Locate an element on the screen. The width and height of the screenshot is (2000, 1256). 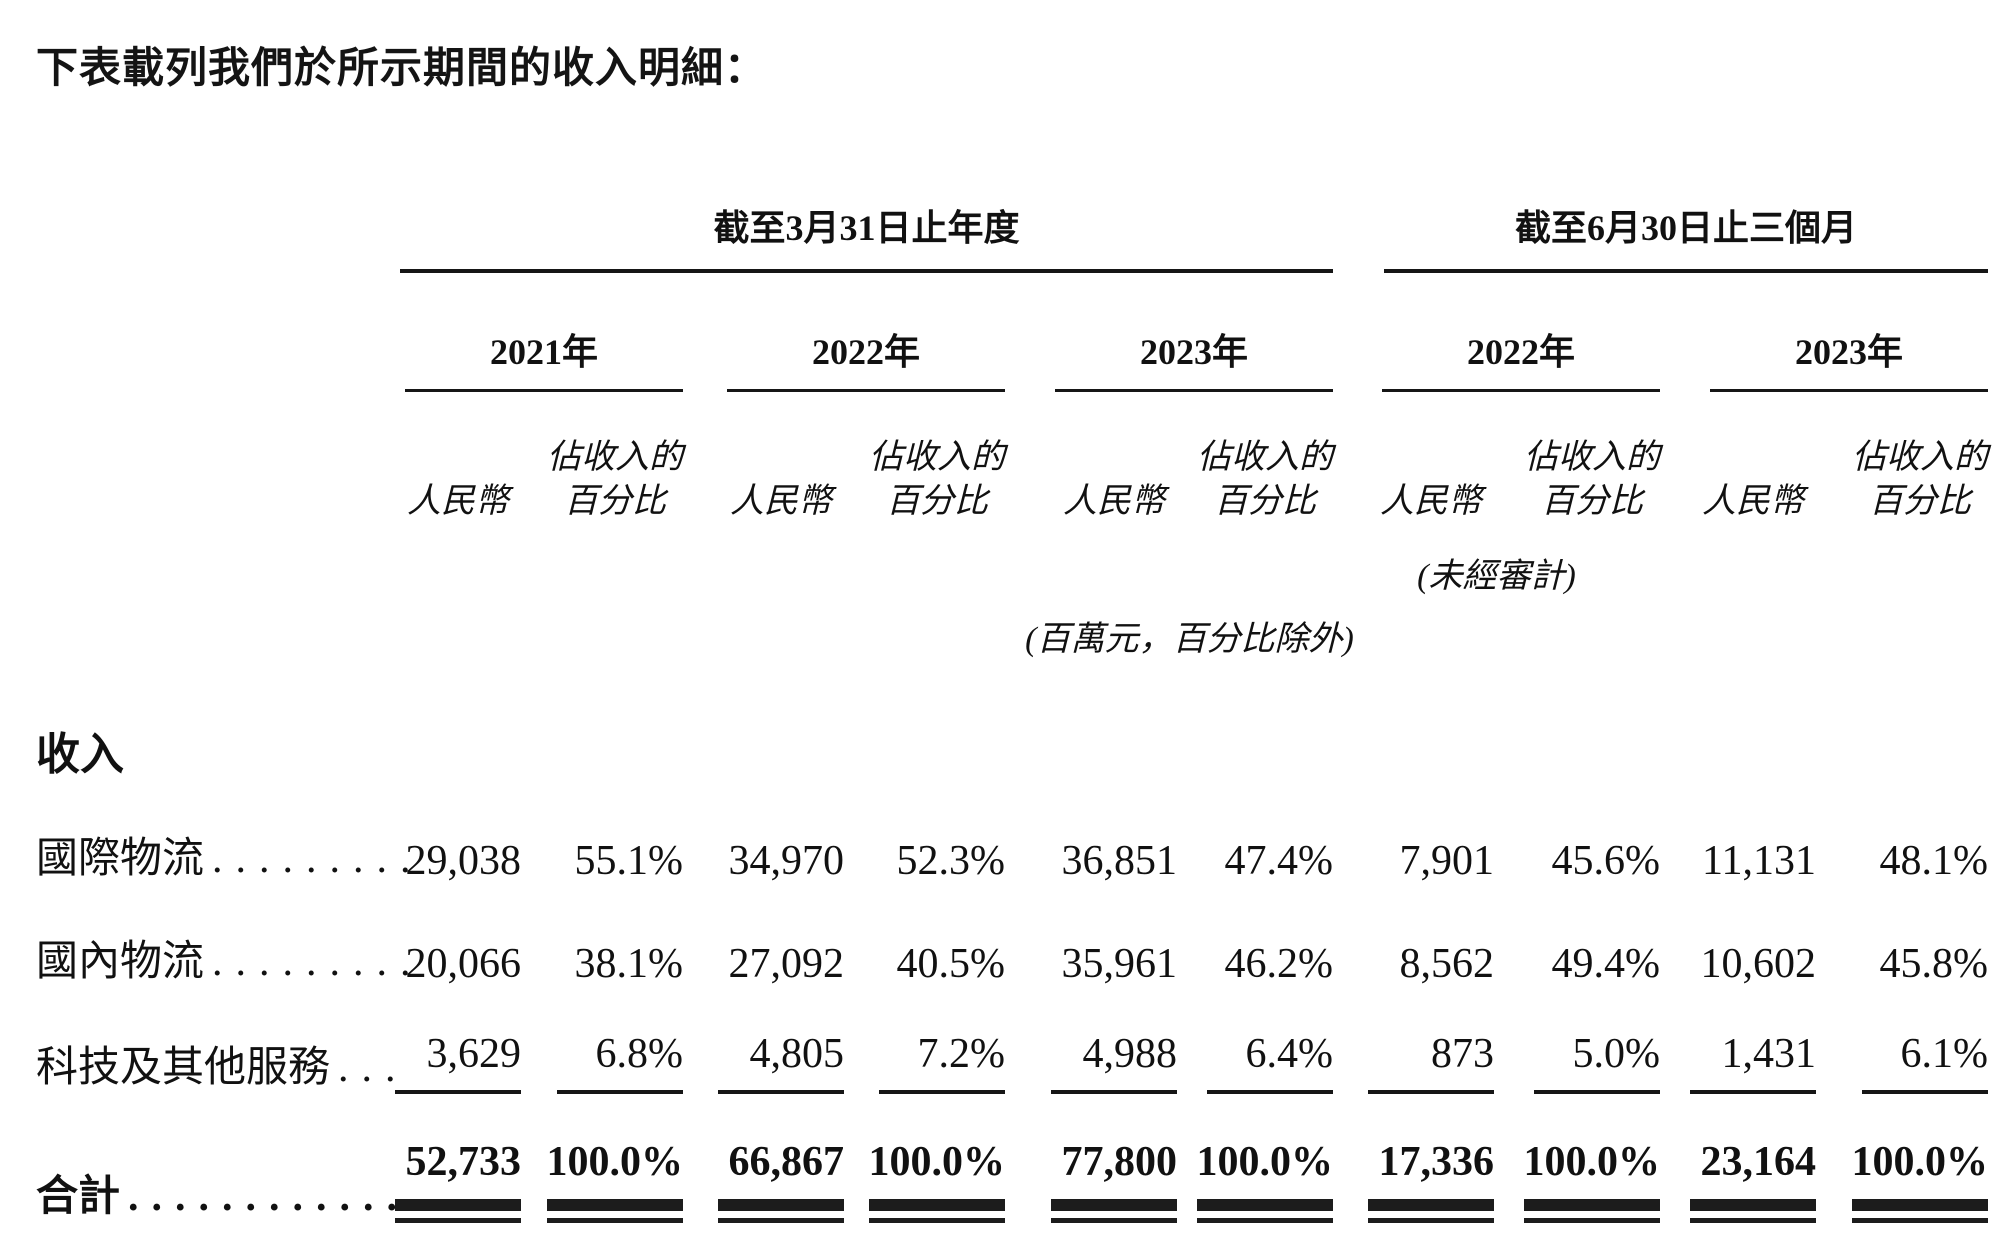
total-value-cell: 66,867 is located at coordinates (781, 1181).